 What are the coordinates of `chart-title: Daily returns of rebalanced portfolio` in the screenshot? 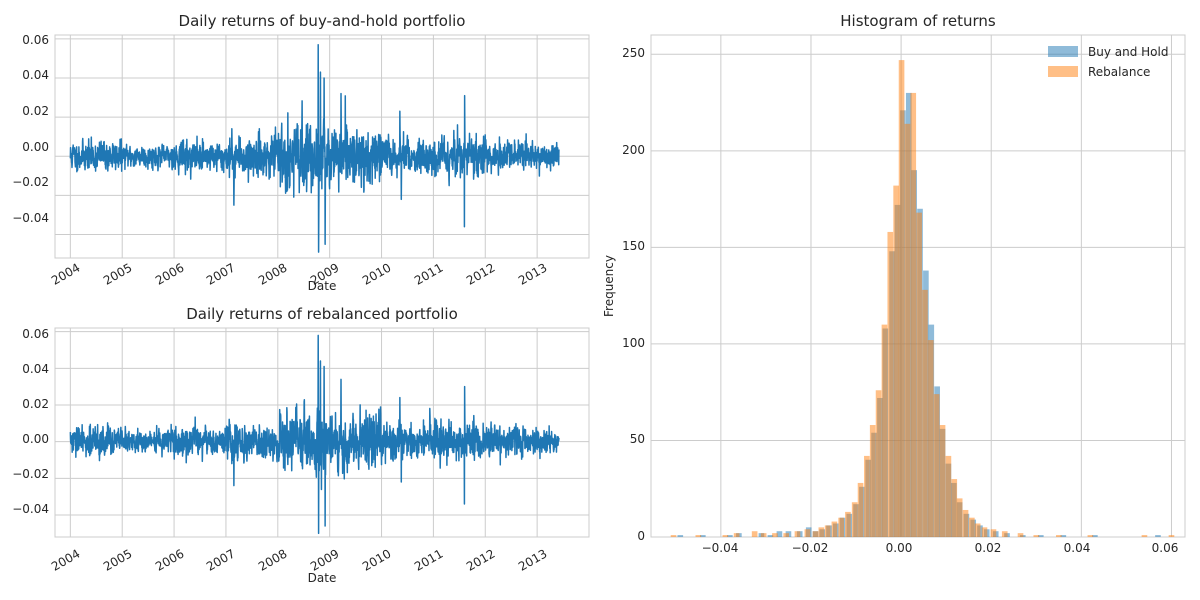 It's located at (322, 314).